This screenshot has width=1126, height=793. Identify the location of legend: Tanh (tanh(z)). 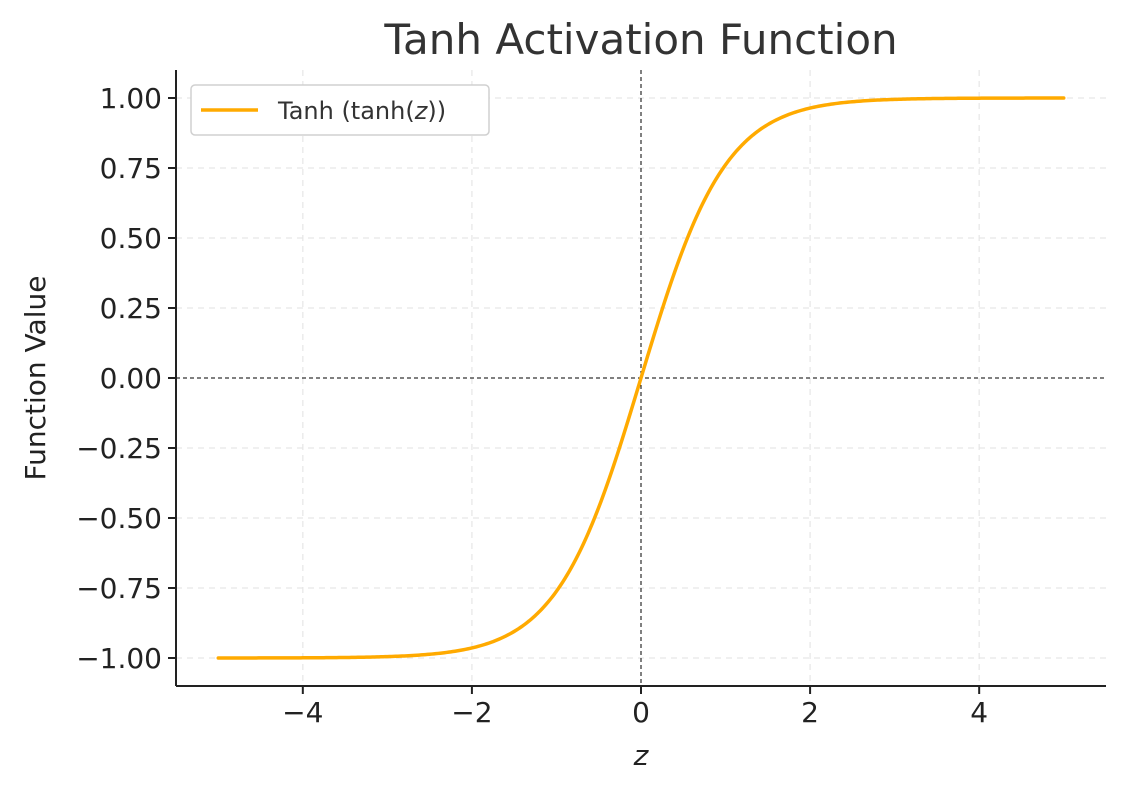
(340, 110).